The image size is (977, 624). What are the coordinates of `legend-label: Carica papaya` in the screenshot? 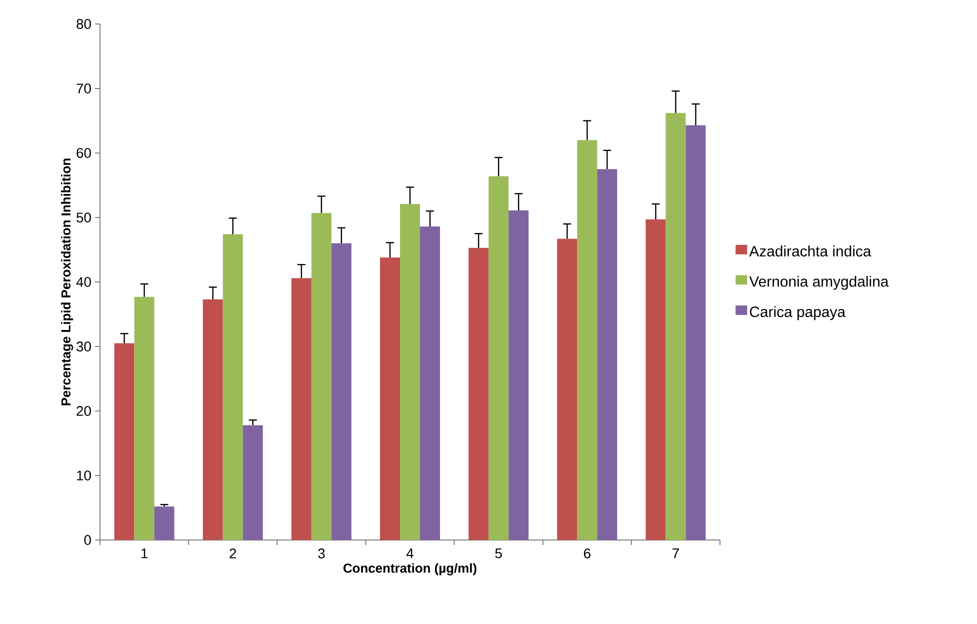 It's located at (798, 313).